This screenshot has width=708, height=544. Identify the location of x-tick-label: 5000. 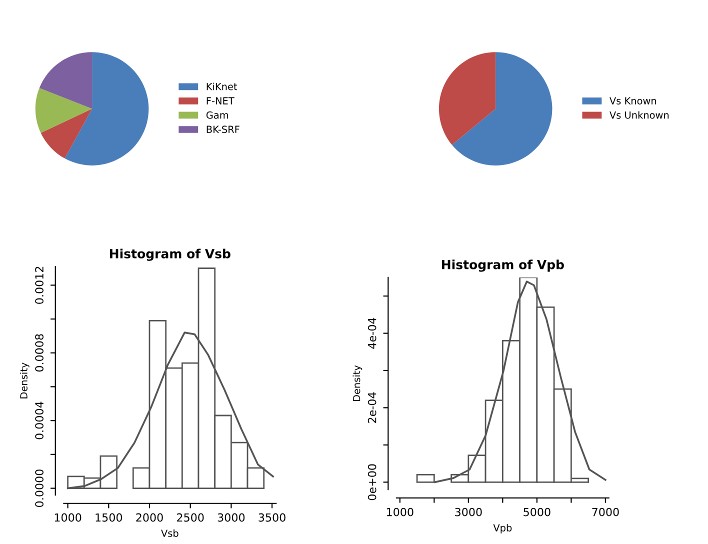
(537, 512).